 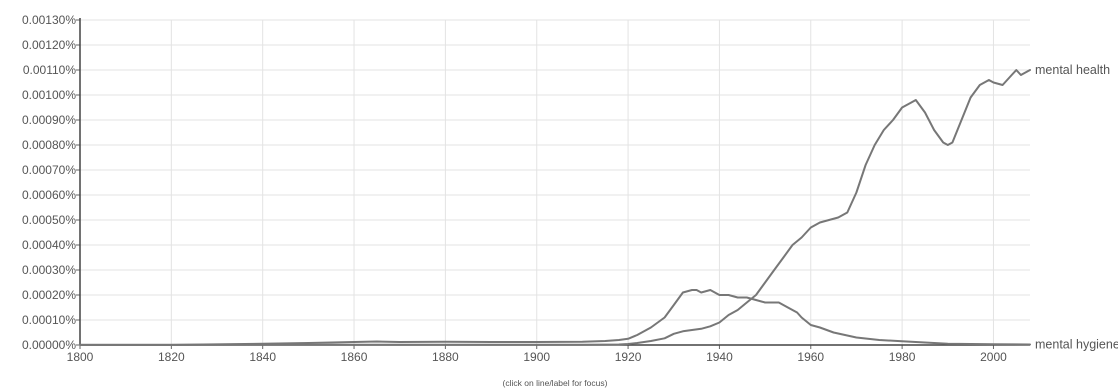 I want to click on x-tick-label: 1960, so click(x=810, y=357).